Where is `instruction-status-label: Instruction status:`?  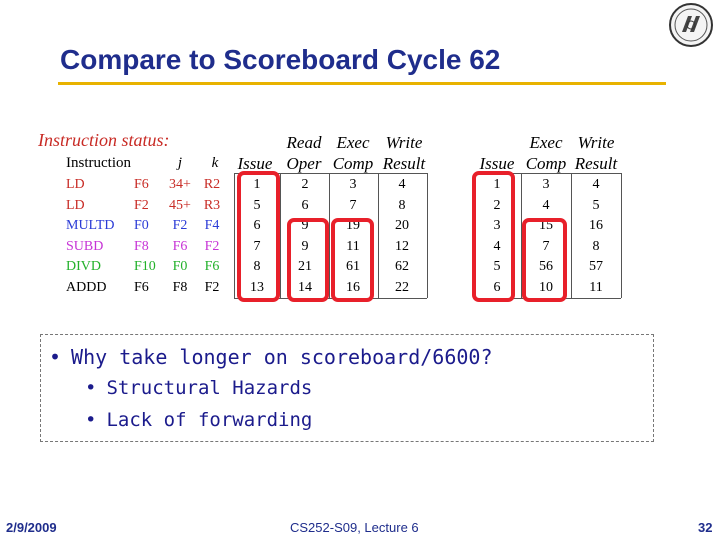 instruction-status-label: Instruction status: is located at coordinates (104, 140).